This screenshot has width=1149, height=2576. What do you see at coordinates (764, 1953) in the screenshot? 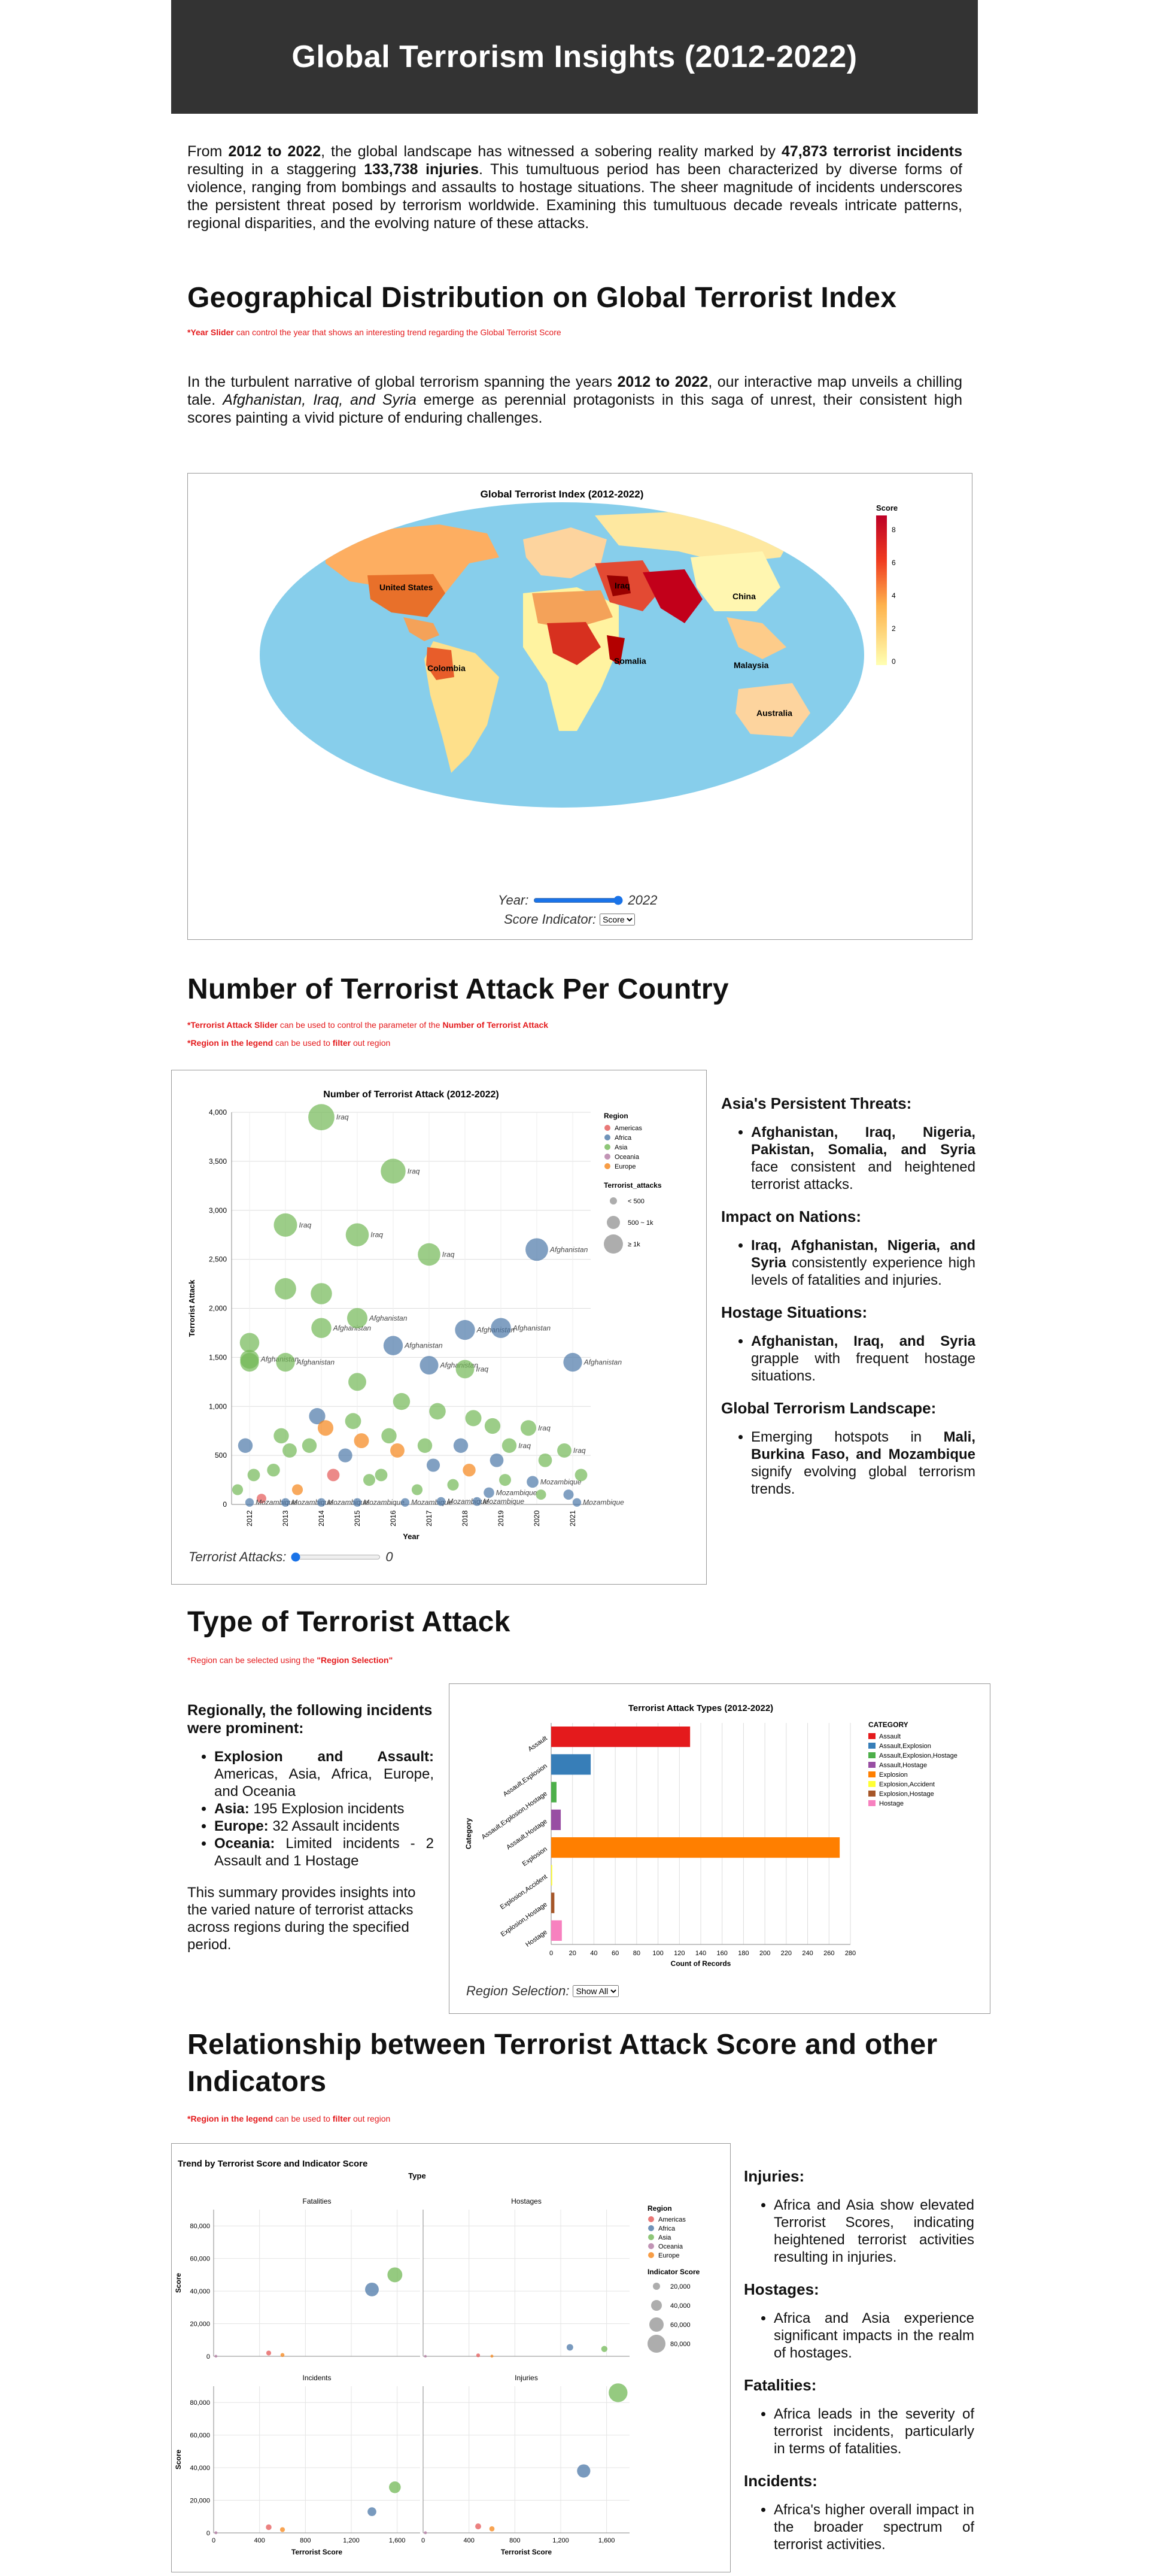
I see `x-tick-label: 200` at bounding box center [764, 1953].